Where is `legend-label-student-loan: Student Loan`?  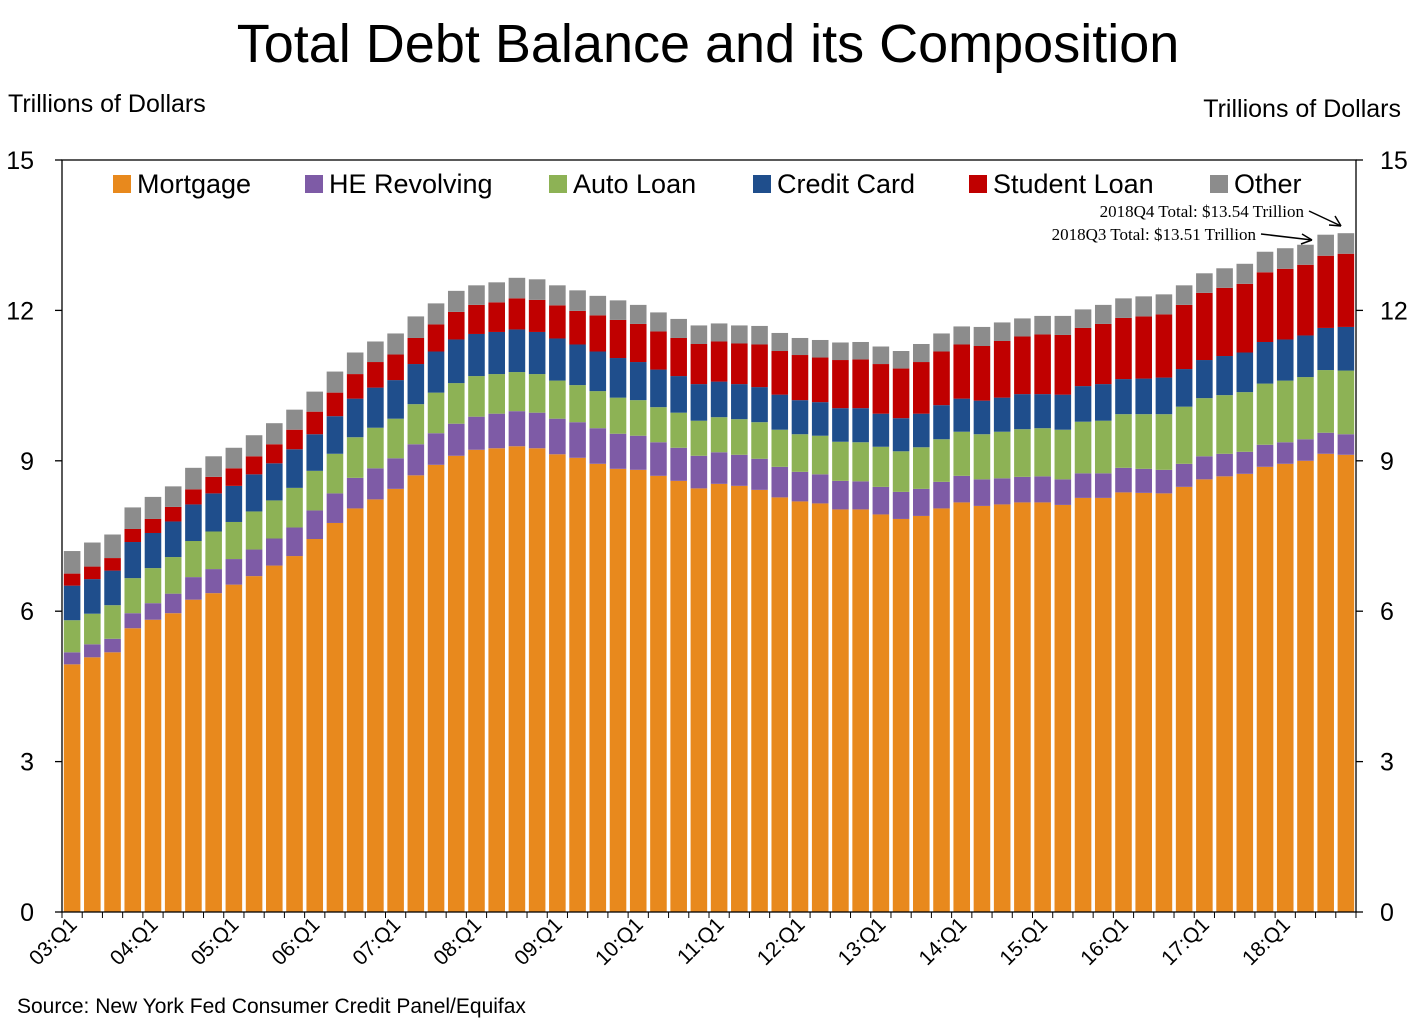
legend-label-student-loan: Student Loan is located at coordinates (1073, 184).